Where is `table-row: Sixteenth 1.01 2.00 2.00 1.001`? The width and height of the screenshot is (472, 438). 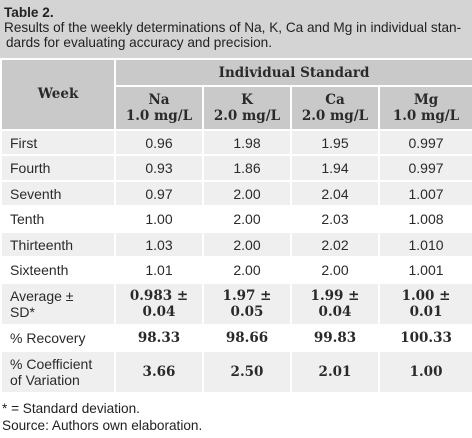 table-row: Sixteenth 1.01 2.00 2.00 1.001 is located at coordinates (236, 270).